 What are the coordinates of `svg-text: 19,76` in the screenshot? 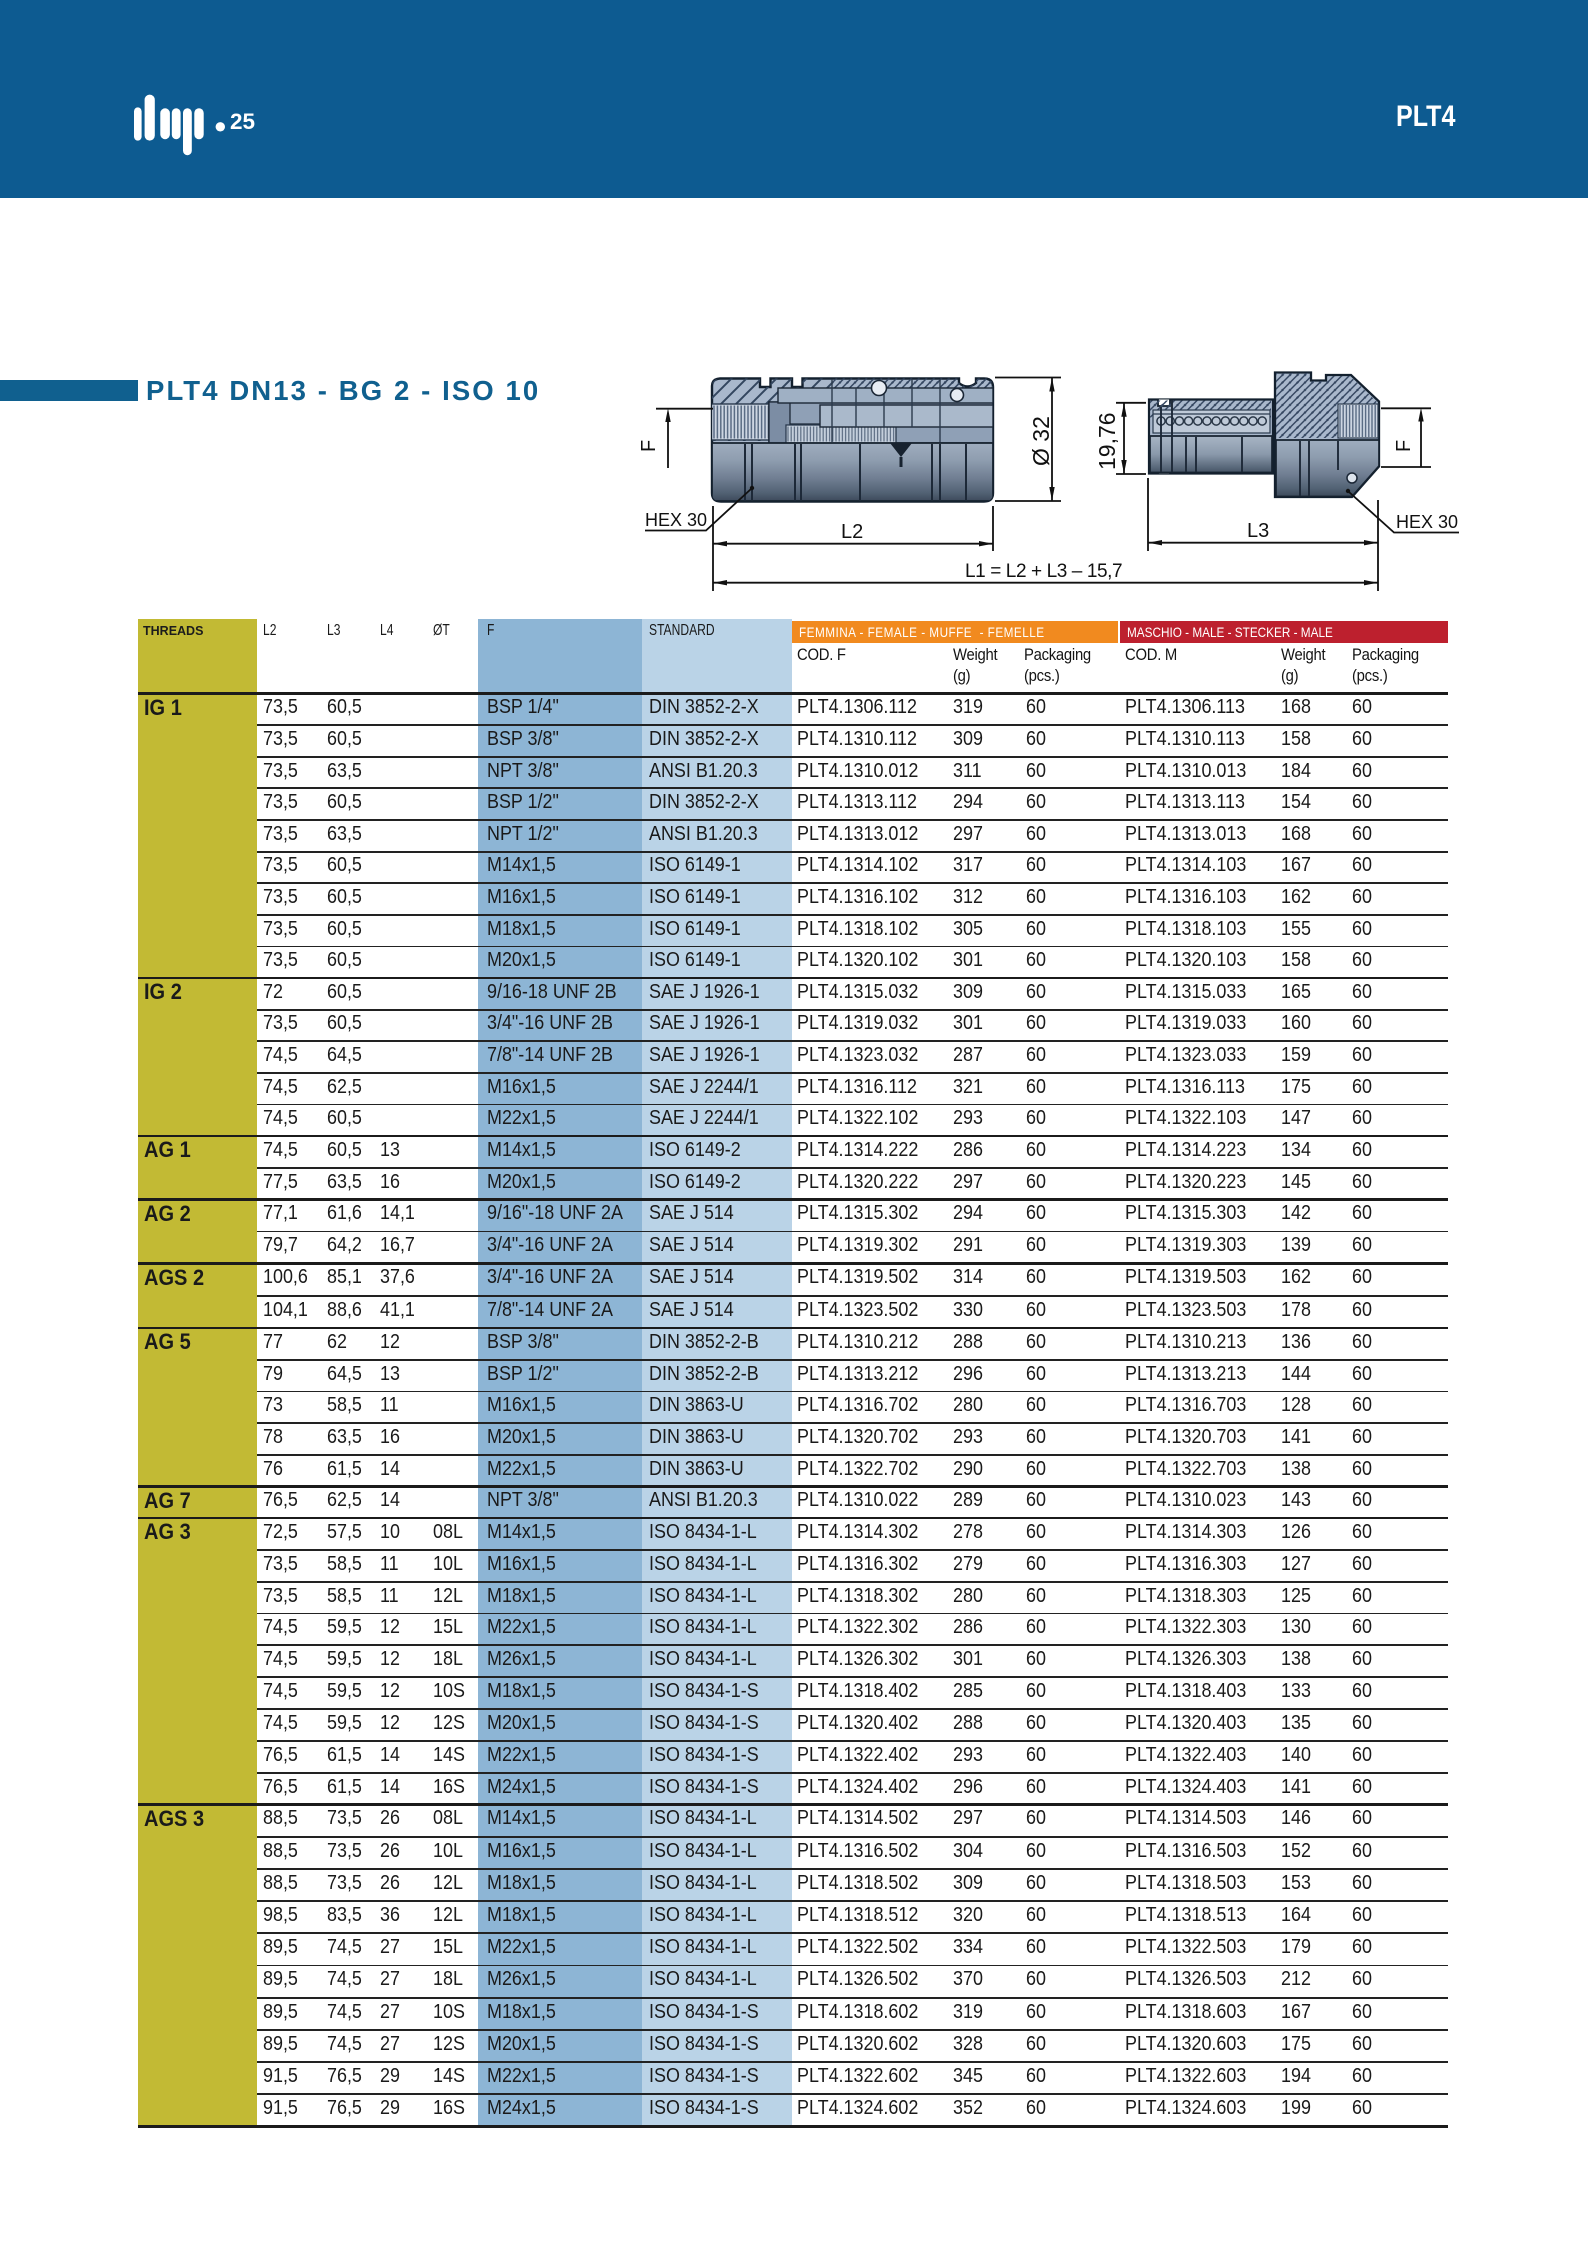 It's located at (1107, 441).